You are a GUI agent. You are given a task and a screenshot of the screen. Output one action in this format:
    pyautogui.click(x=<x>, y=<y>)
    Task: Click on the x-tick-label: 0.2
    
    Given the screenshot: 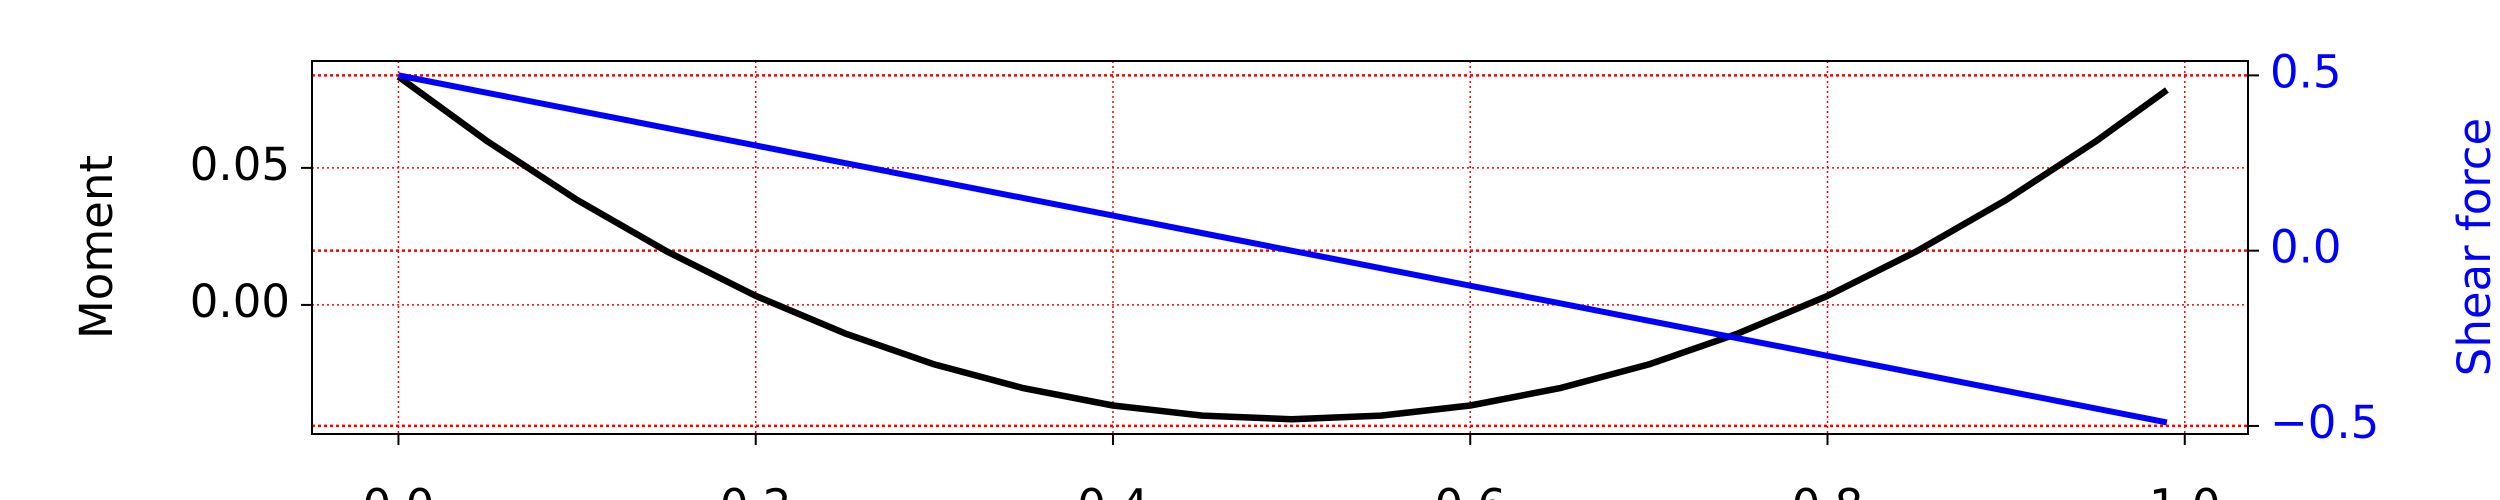 What is the action you would take?
    pyautogui.click(x=756, y=490)
    